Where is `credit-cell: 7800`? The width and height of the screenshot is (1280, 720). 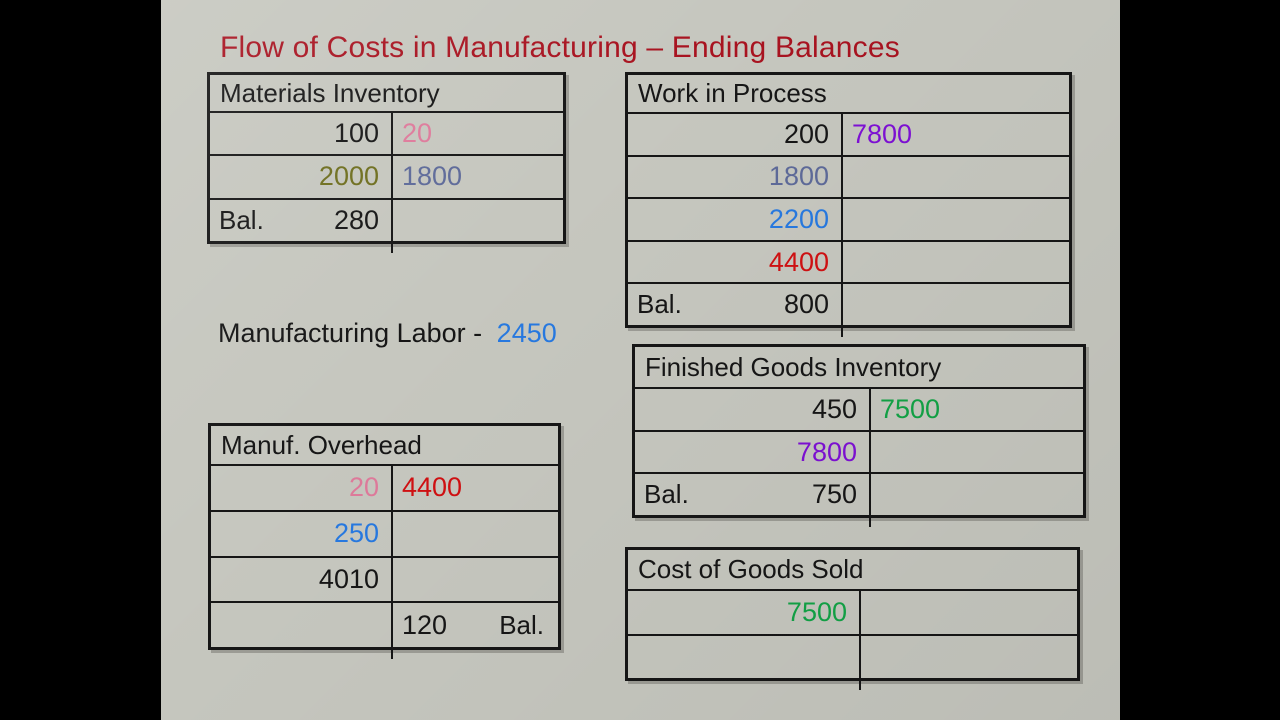
credit-cell: 7800 is located at coordinates (955, 134).